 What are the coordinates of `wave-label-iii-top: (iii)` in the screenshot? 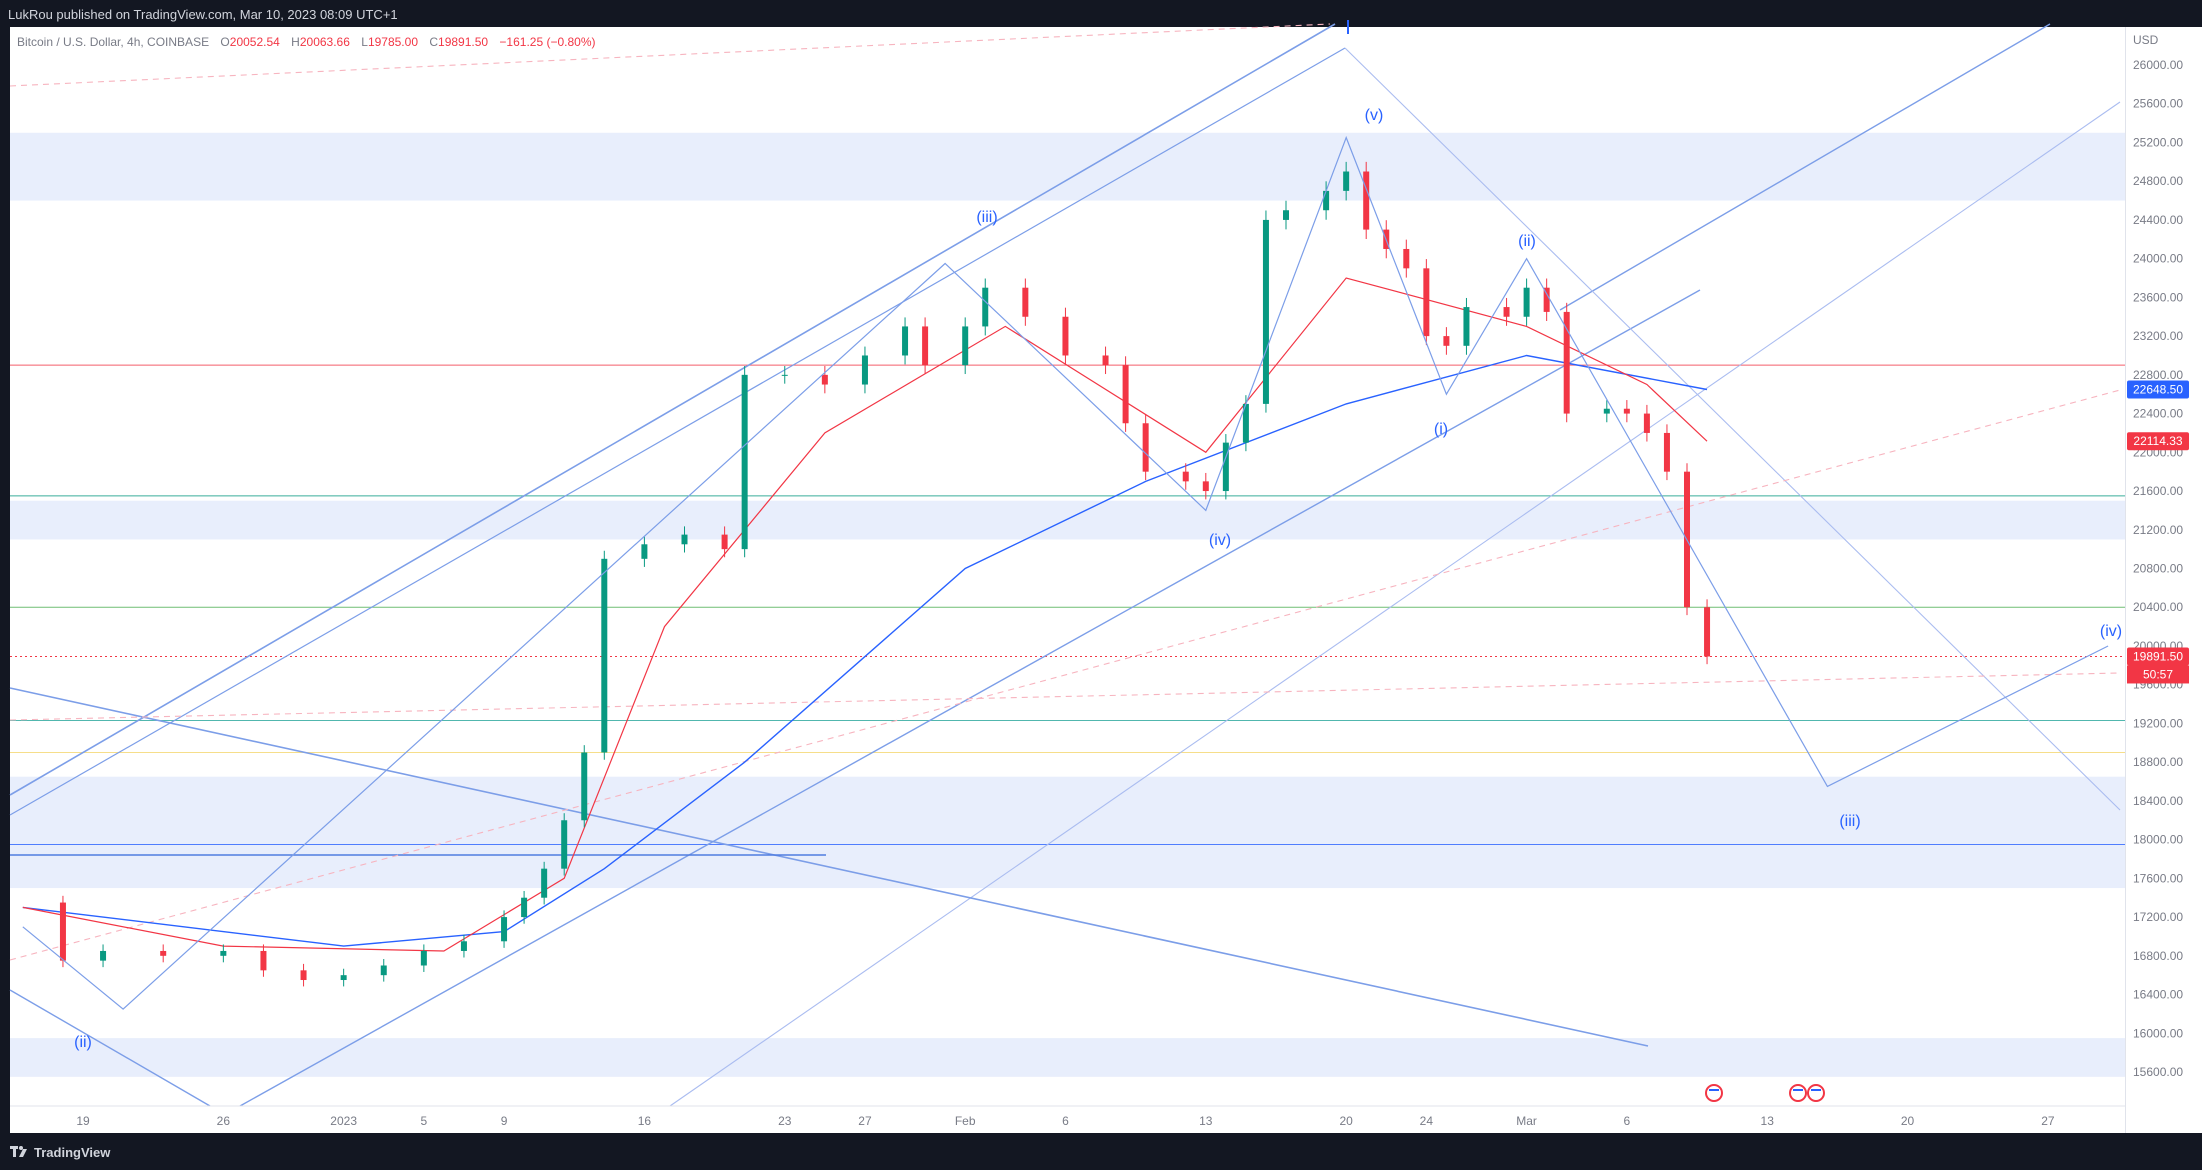 It's located at (986, 217).